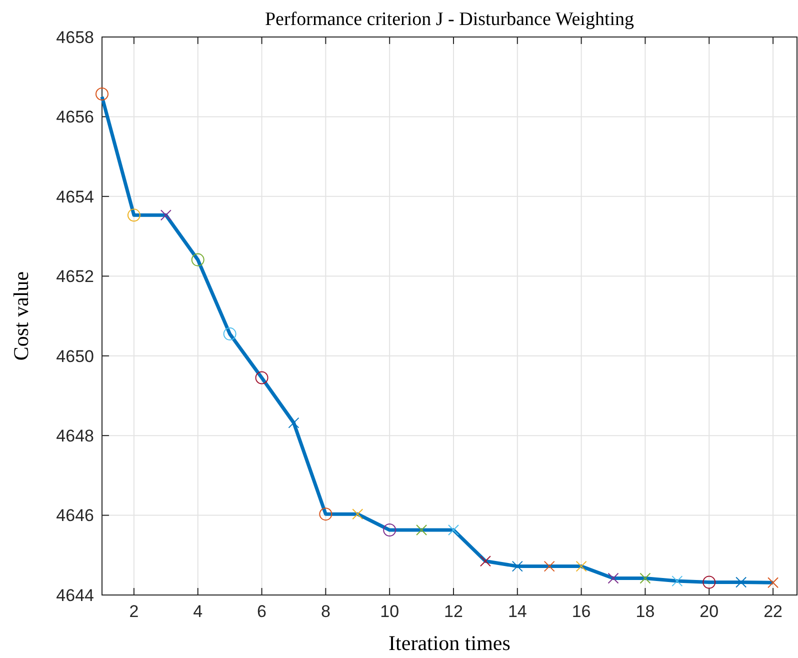  Describe the element at coordinates (581, 611) in the screenshot. I see `x-tick-label: 16` at that location.